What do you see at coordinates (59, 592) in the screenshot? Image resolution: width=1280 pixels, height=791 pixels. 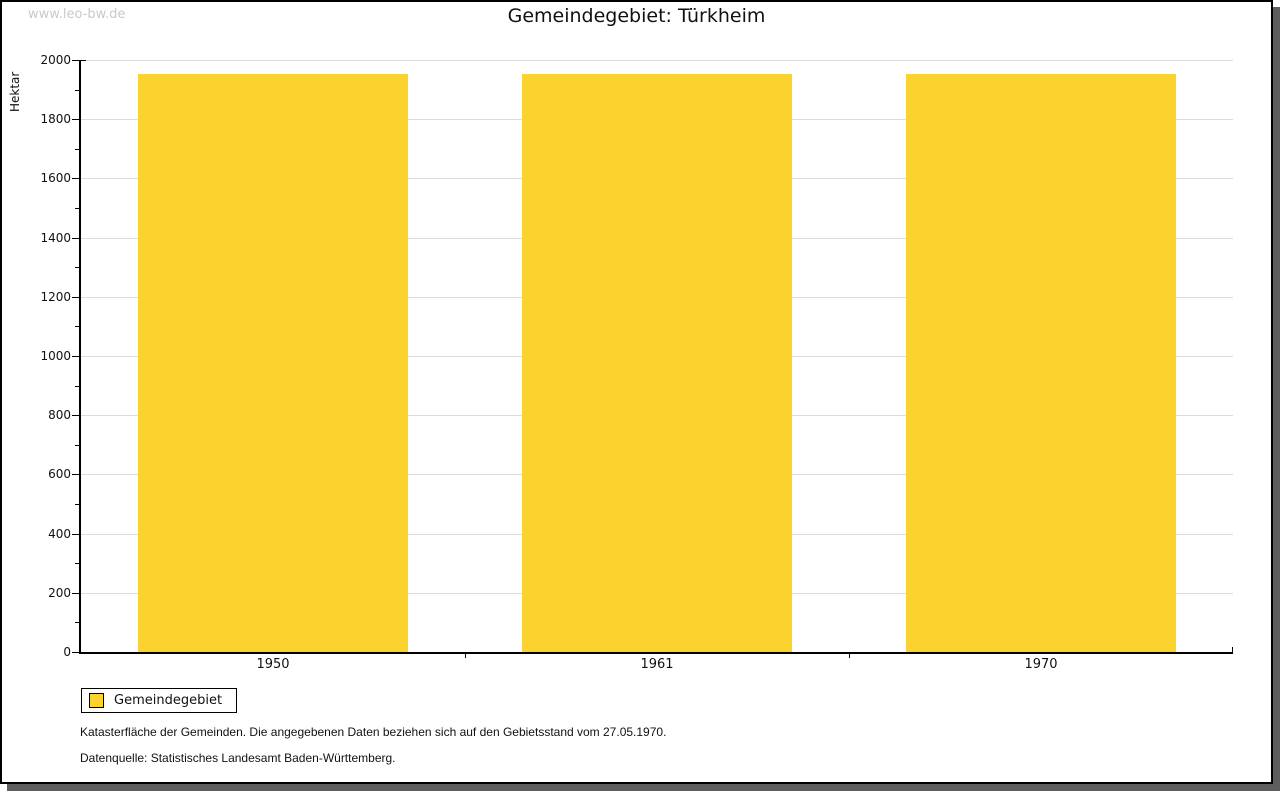 I see `y-tick-label: 200` at bounding box center [59, 592].